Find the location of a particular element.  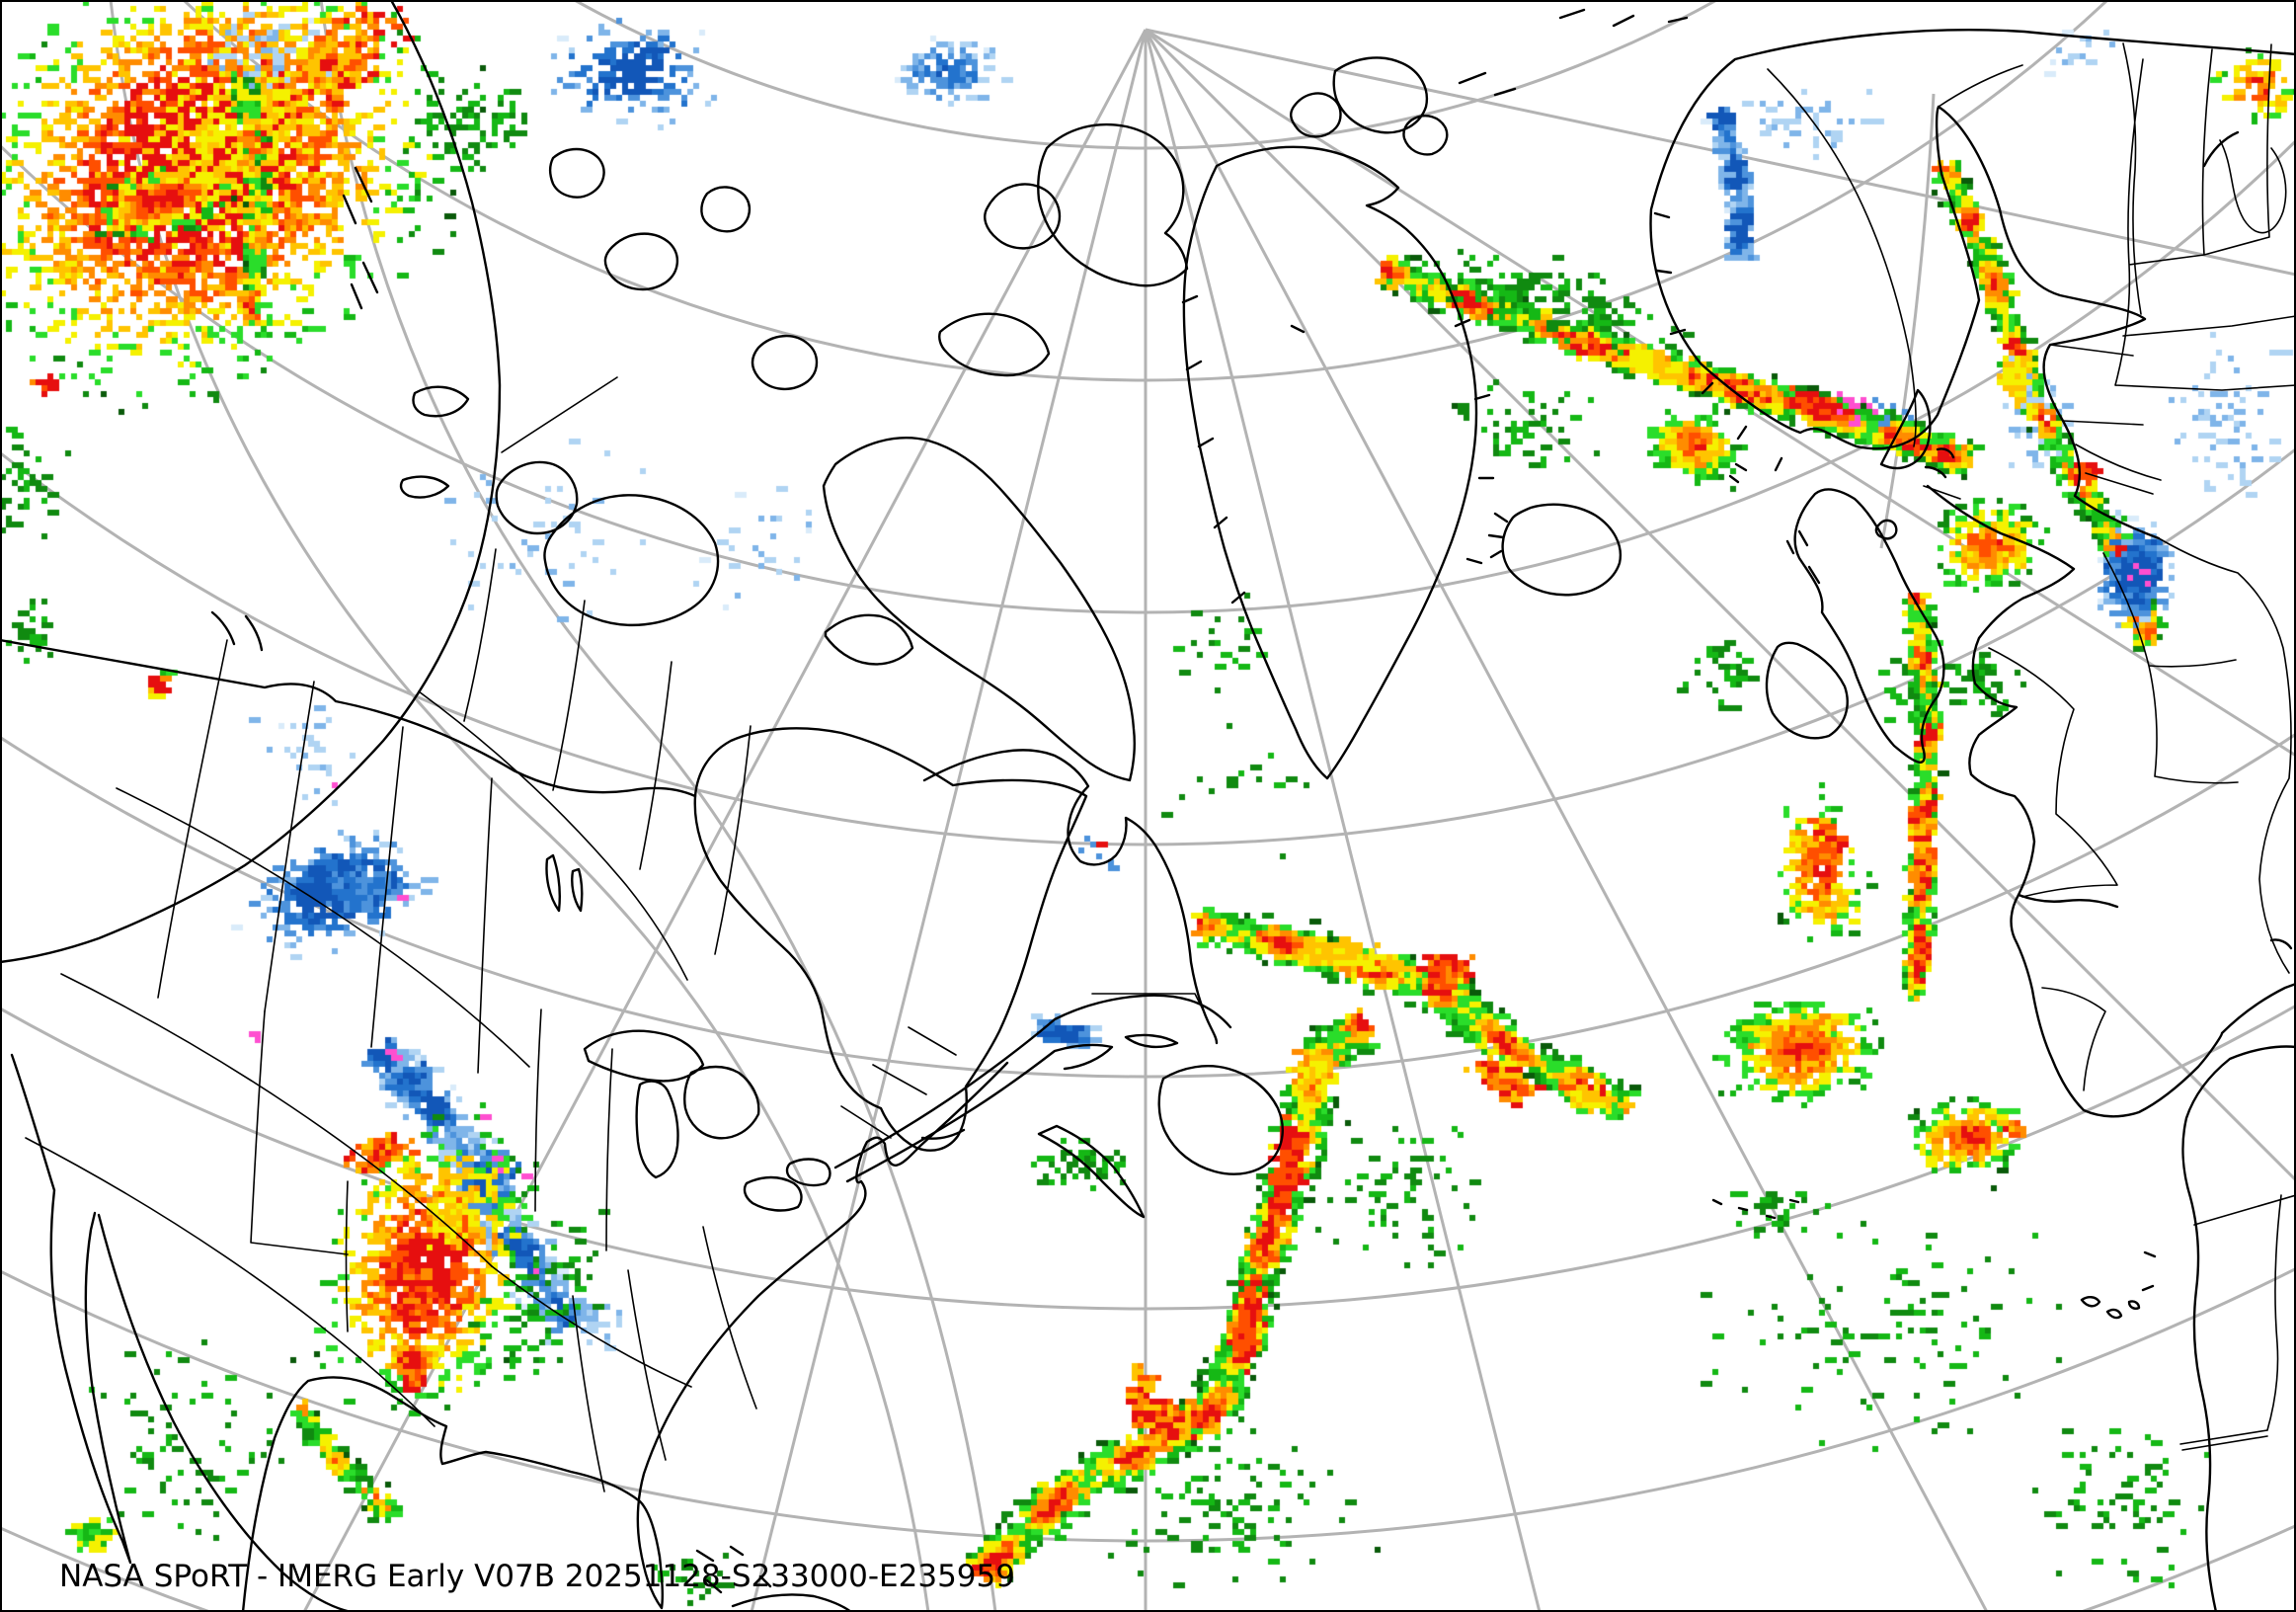

coast-bc-islands is located at coordinates (295, 409).